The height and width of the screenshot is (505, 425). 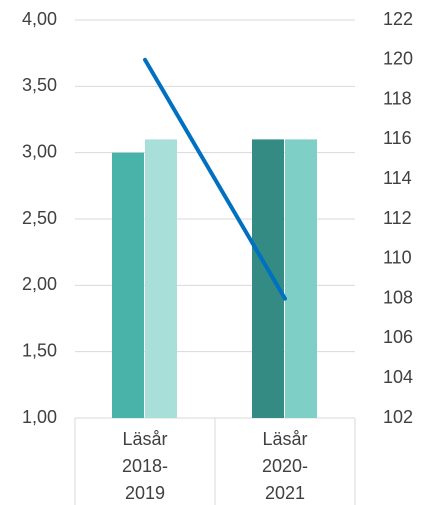 I want to click on x-tick-label-box: Läsår 2018- 2019, so click(x=145, y=466).